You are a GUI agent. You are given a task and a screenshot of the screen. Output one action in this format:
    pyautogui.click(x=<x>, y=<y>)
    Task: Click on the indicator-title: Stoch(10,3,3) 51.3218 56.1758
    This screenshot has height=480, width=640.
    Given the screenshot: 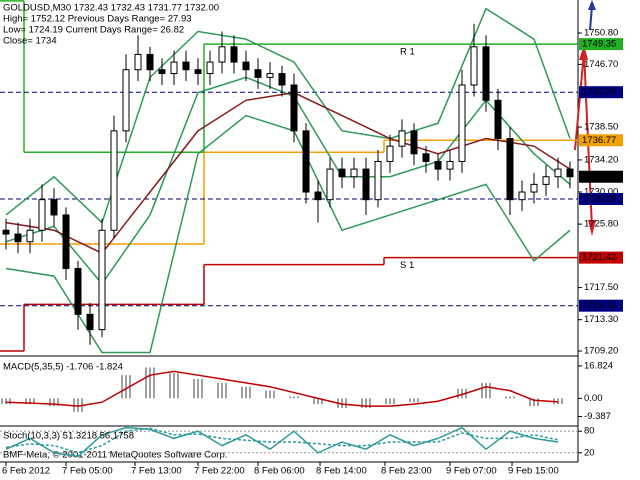 What is the action you would take?
    pyautogui.click(x=68, y=436)
    